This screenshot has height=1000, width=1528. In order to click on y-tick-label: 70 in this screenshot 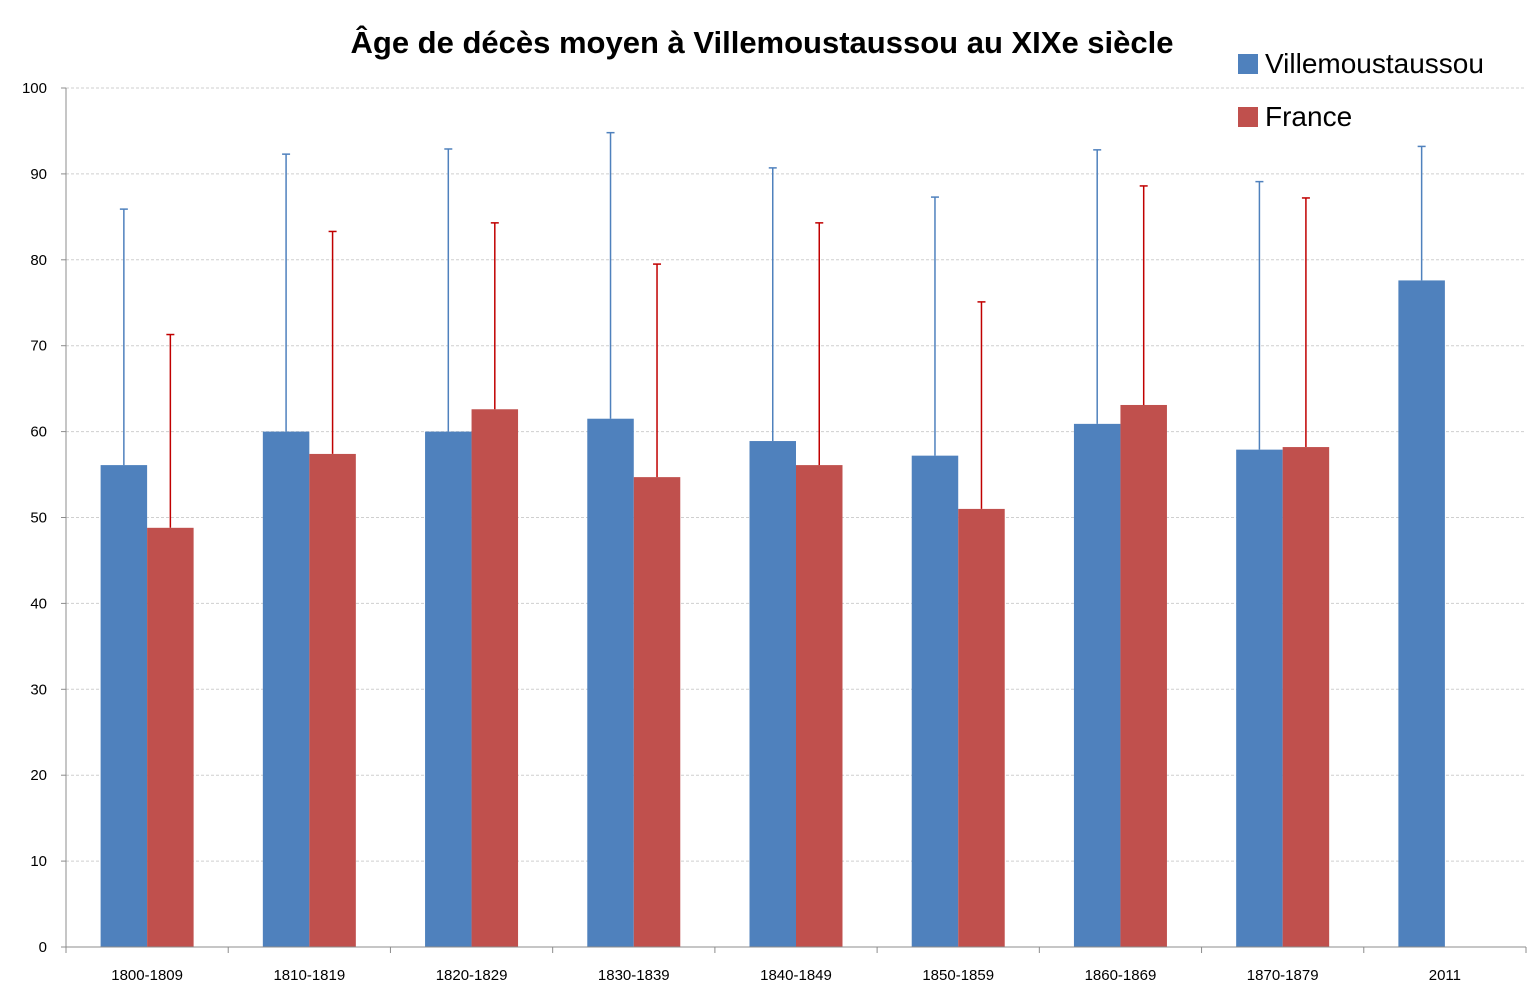, I will do `click(38, 346)`.